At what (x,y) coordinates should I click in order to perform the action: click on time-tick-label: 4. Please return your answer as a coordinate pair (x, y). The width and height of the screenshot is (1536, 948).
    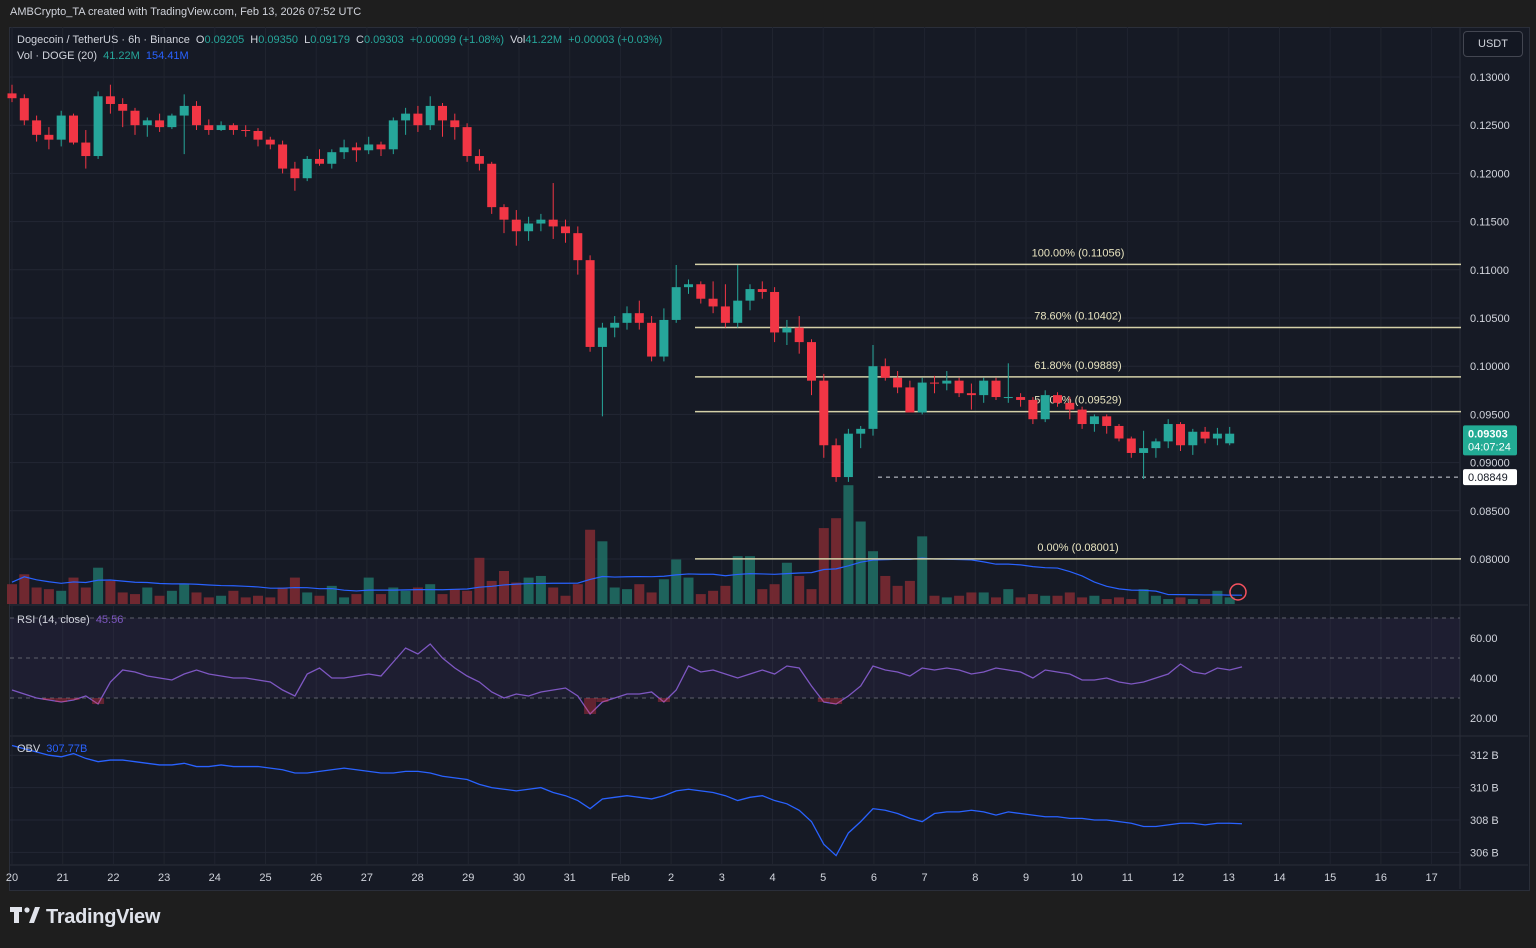
    Looking at the image, I should click on (772, 878).